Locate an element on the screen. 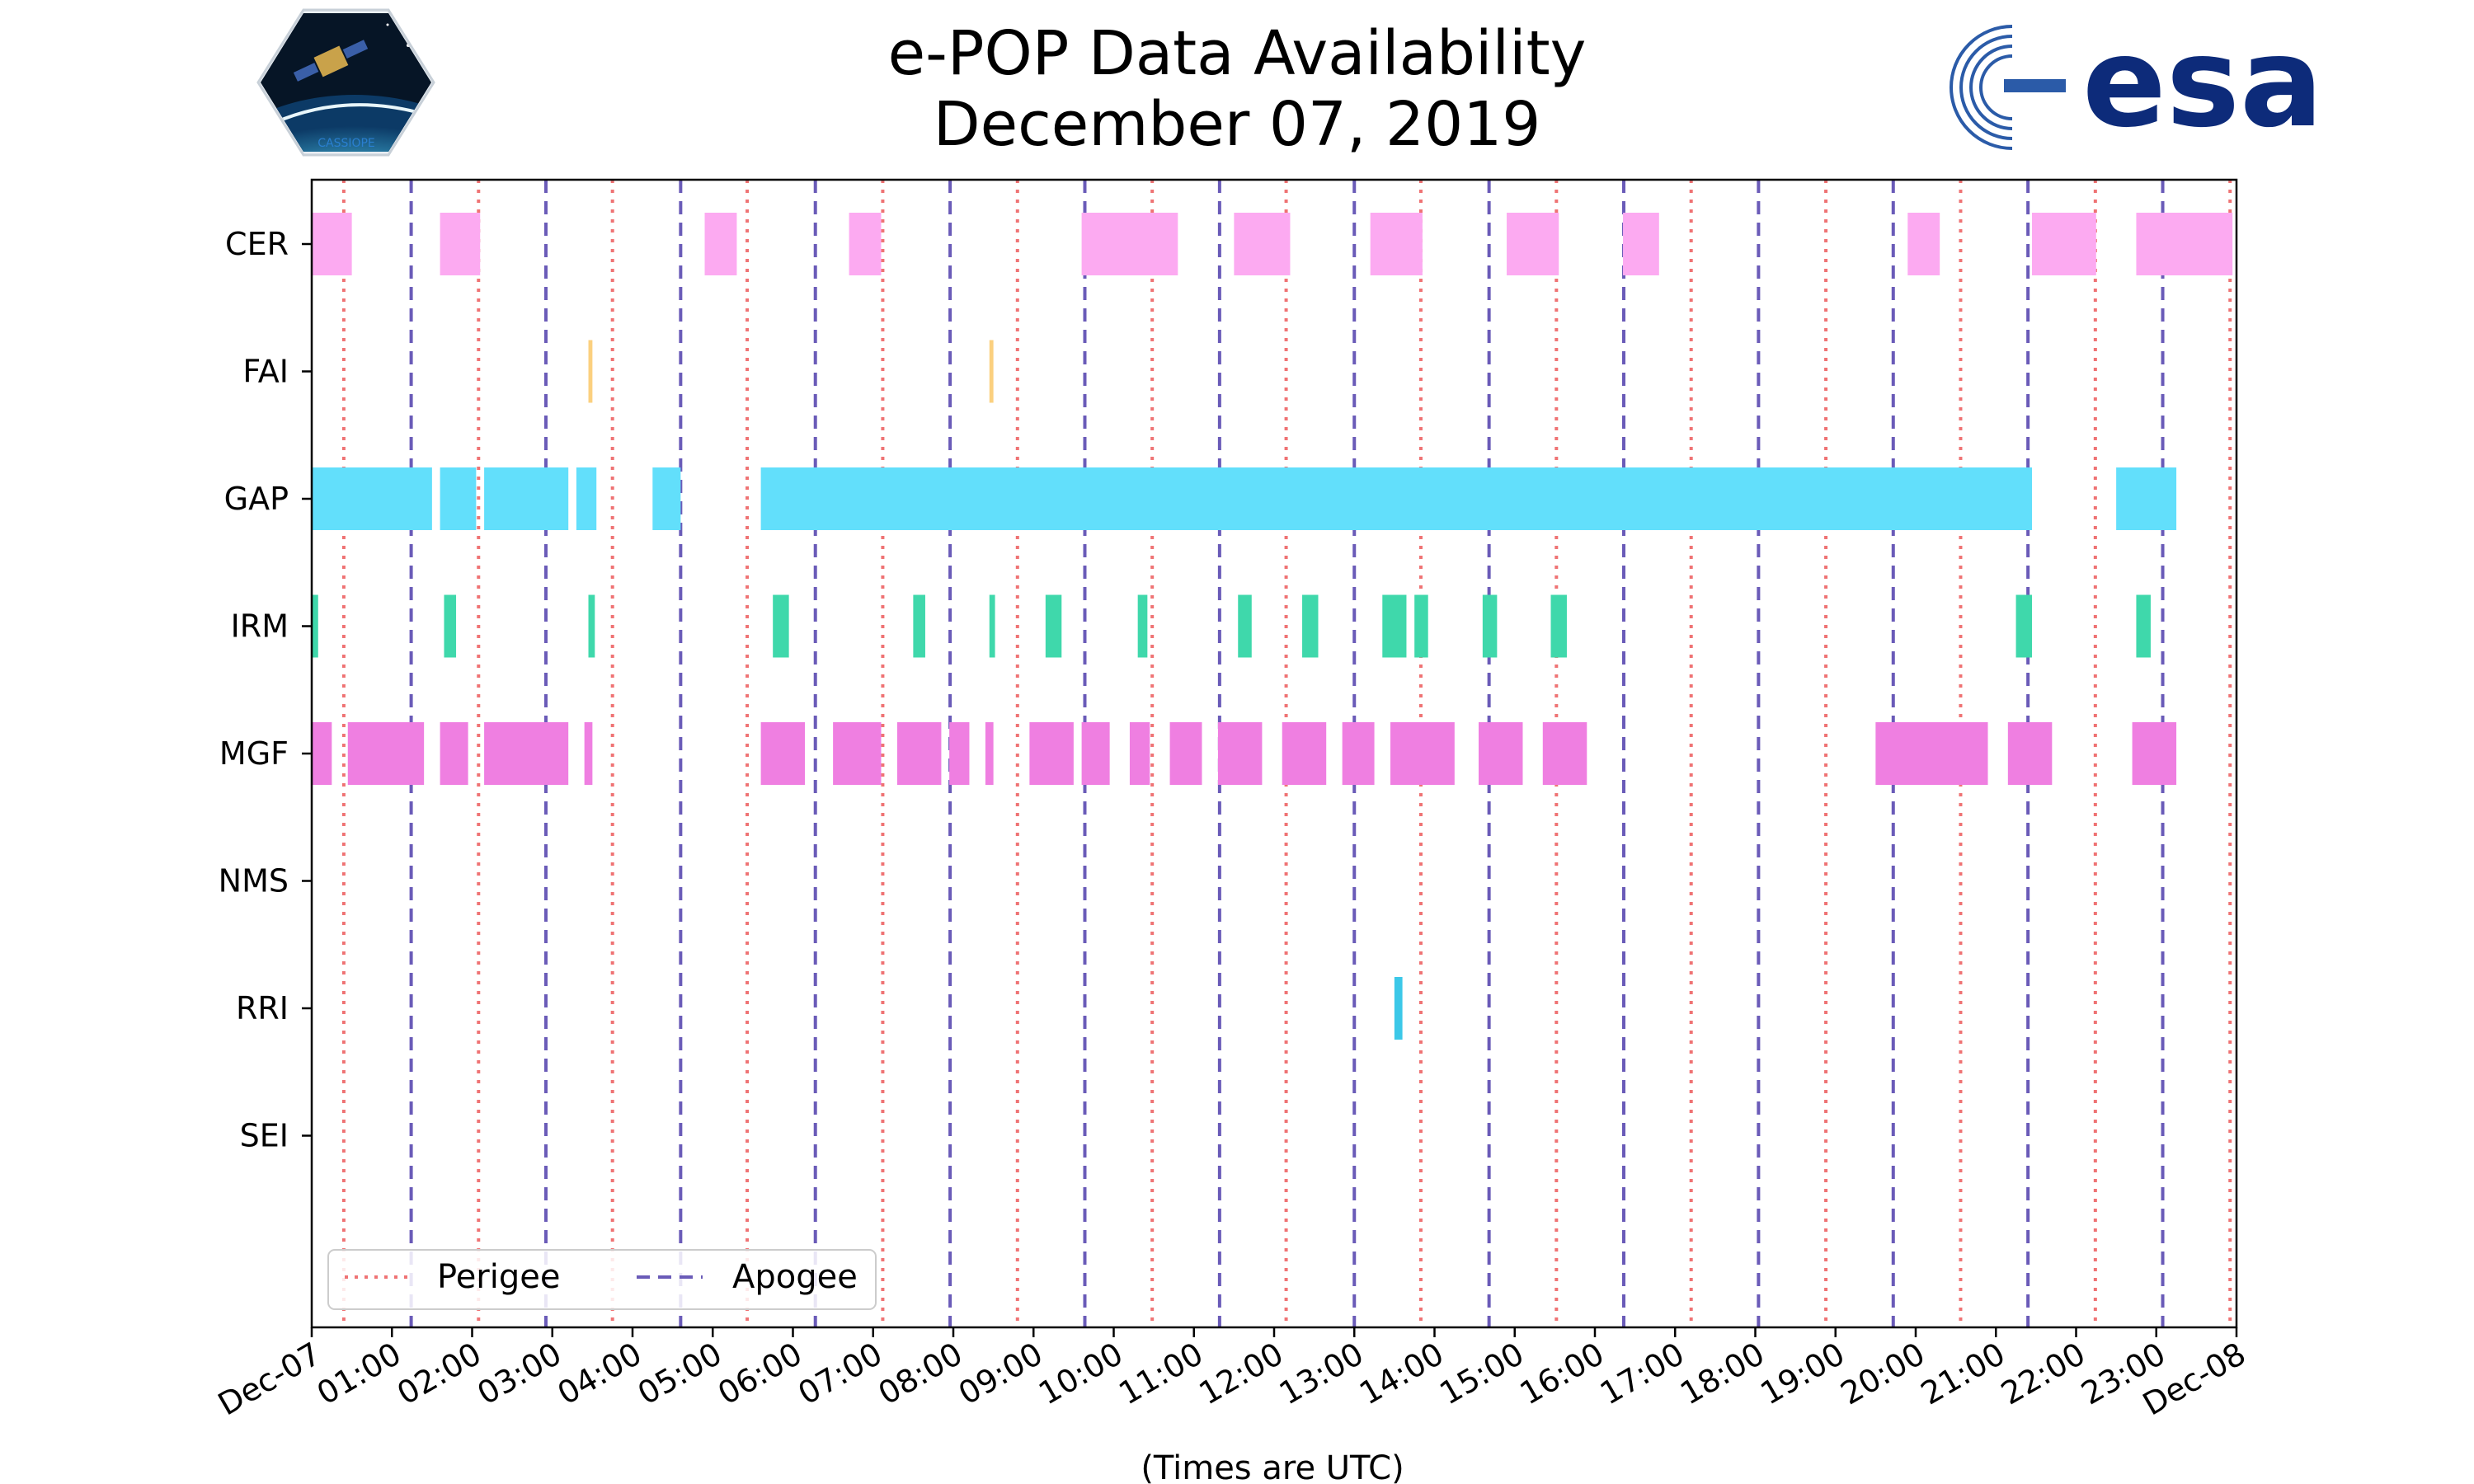 The height and width of the screenshot is (1484, 2474). x-tick-label: 13:00 is located at coordinates (1321, 1374).